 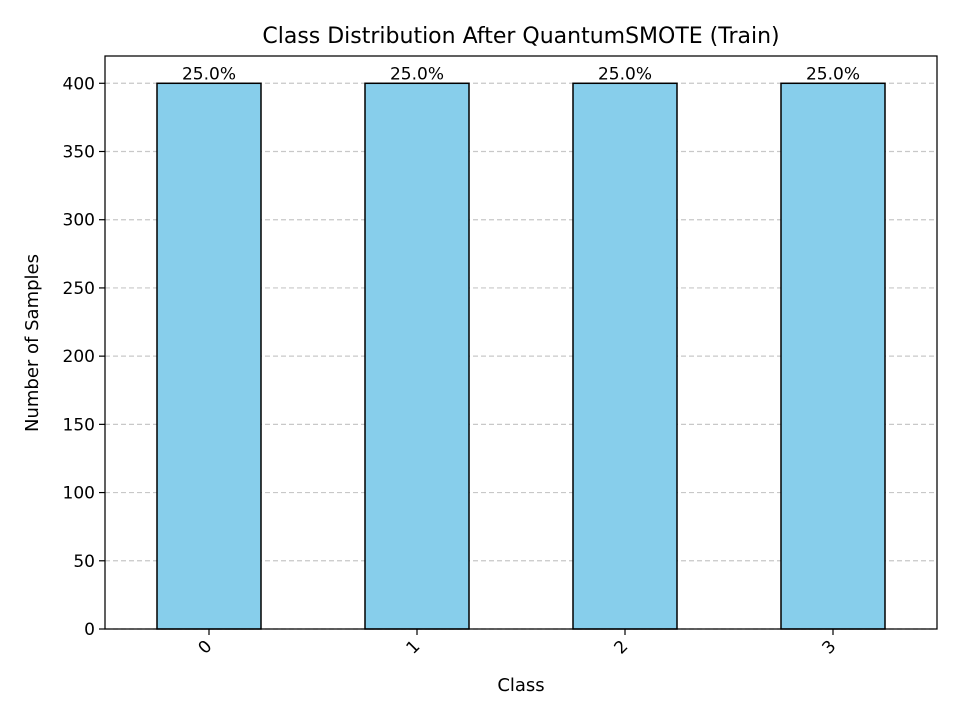 What do you see at coordinates (518, 644) in the screenshot?
I see `x-axis-ticks: 0 1 2 3` at bounding box center [518, 644].